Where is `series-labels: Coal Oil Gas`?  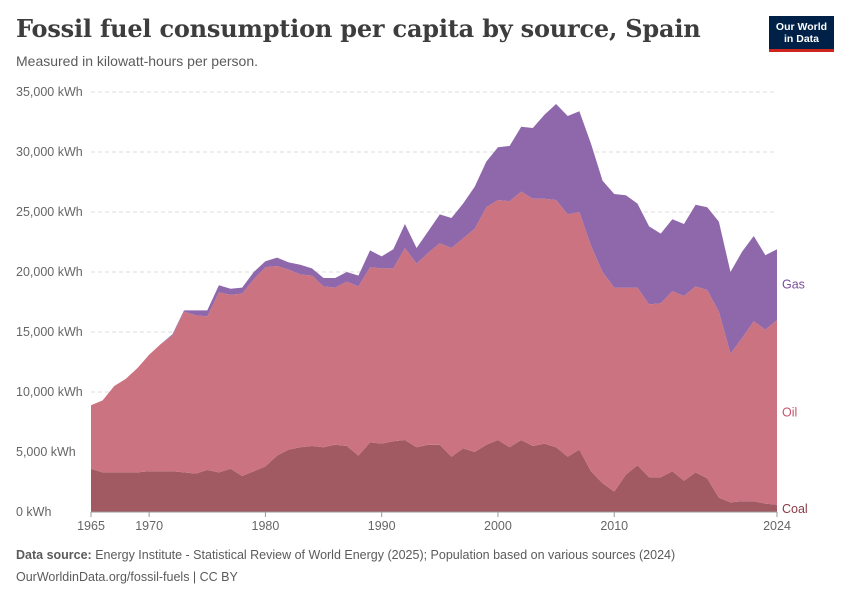 series-labels: Coal Oil Gas is located at coordinates (795, 397).